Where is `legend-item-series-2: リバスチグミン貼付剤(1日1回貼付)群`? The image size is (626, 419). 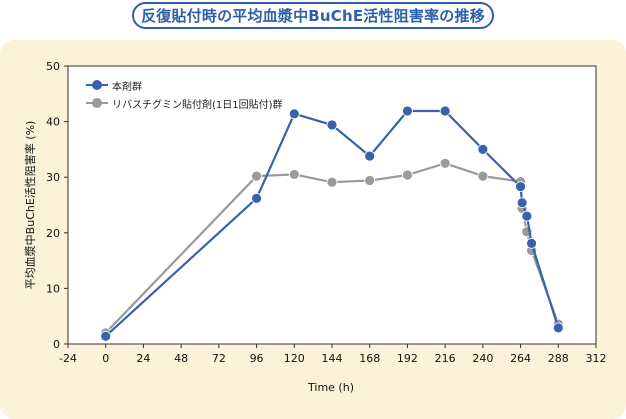
legend-item-series-2: リバスチグミン貼付剤(1日1回貼付)群 is located at coordinates (184, 103).